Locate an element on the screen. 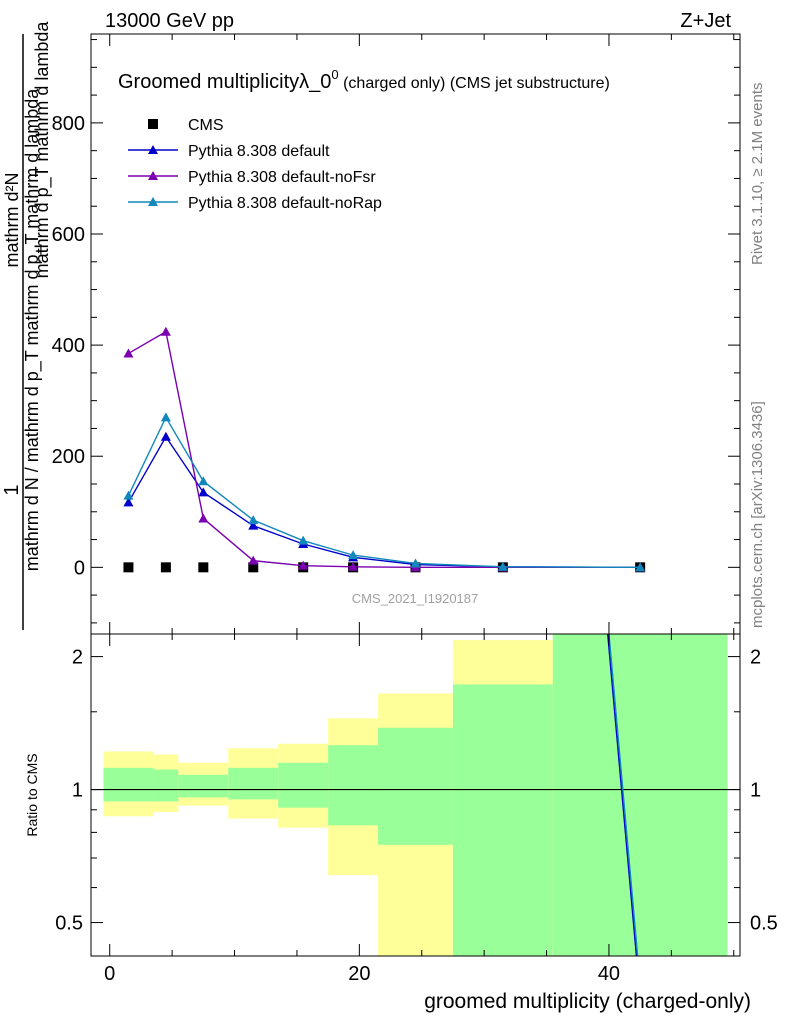  mcplots-label: mcplots.cern.ch [arXiv:1306.3436] is located at coordinates (757, 514).